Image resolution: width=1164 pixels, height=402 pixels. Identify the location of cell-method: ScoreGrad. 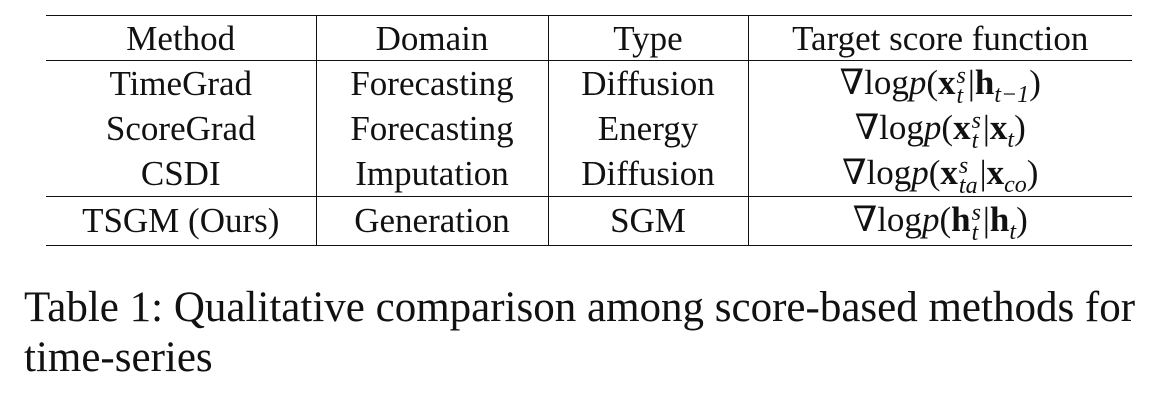
(180, 128).